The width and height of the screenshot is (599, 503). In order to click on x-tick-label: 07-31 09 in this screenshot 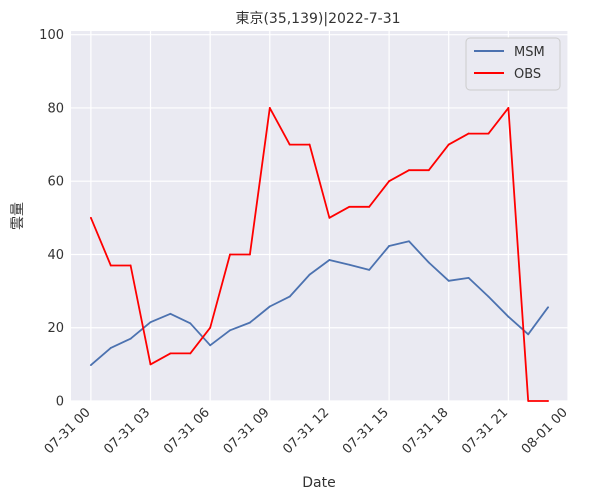, I will do `click(247, 431)`.